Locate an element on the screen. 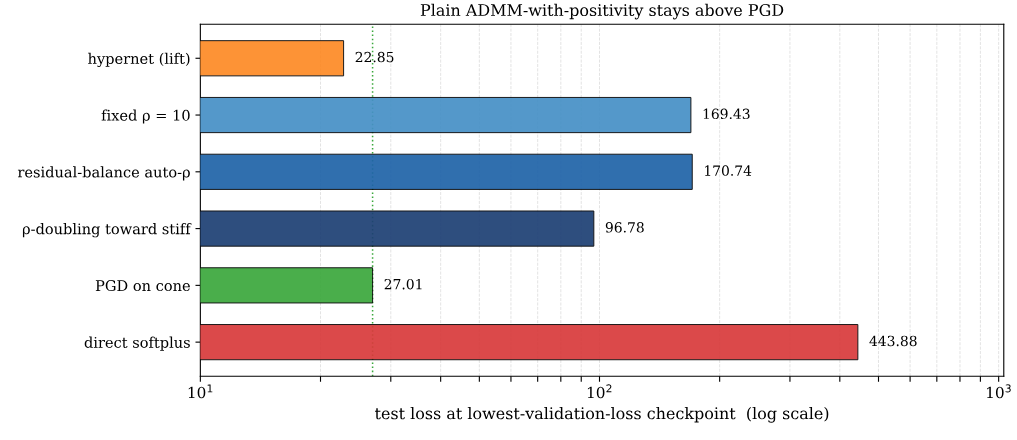  y-tick-label: residual-balance auto-ρ is located at coordinates (103, 173).